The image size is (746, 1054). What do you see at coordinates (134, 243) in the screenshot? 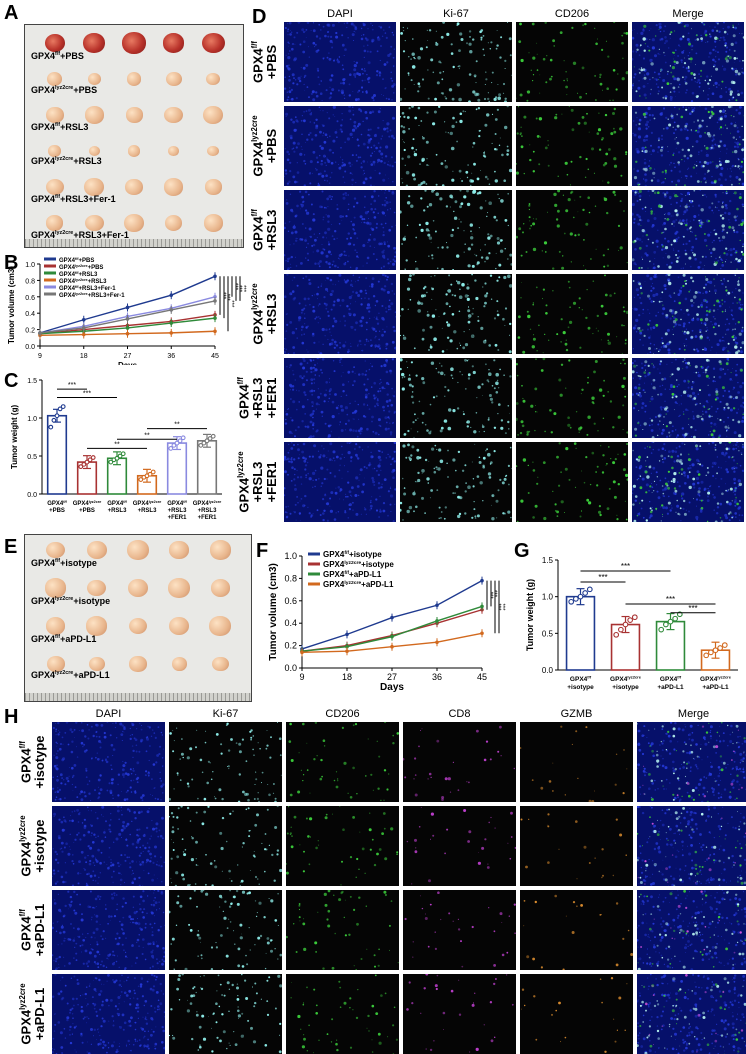
I see `ruler` at bounding box center [134, 243].